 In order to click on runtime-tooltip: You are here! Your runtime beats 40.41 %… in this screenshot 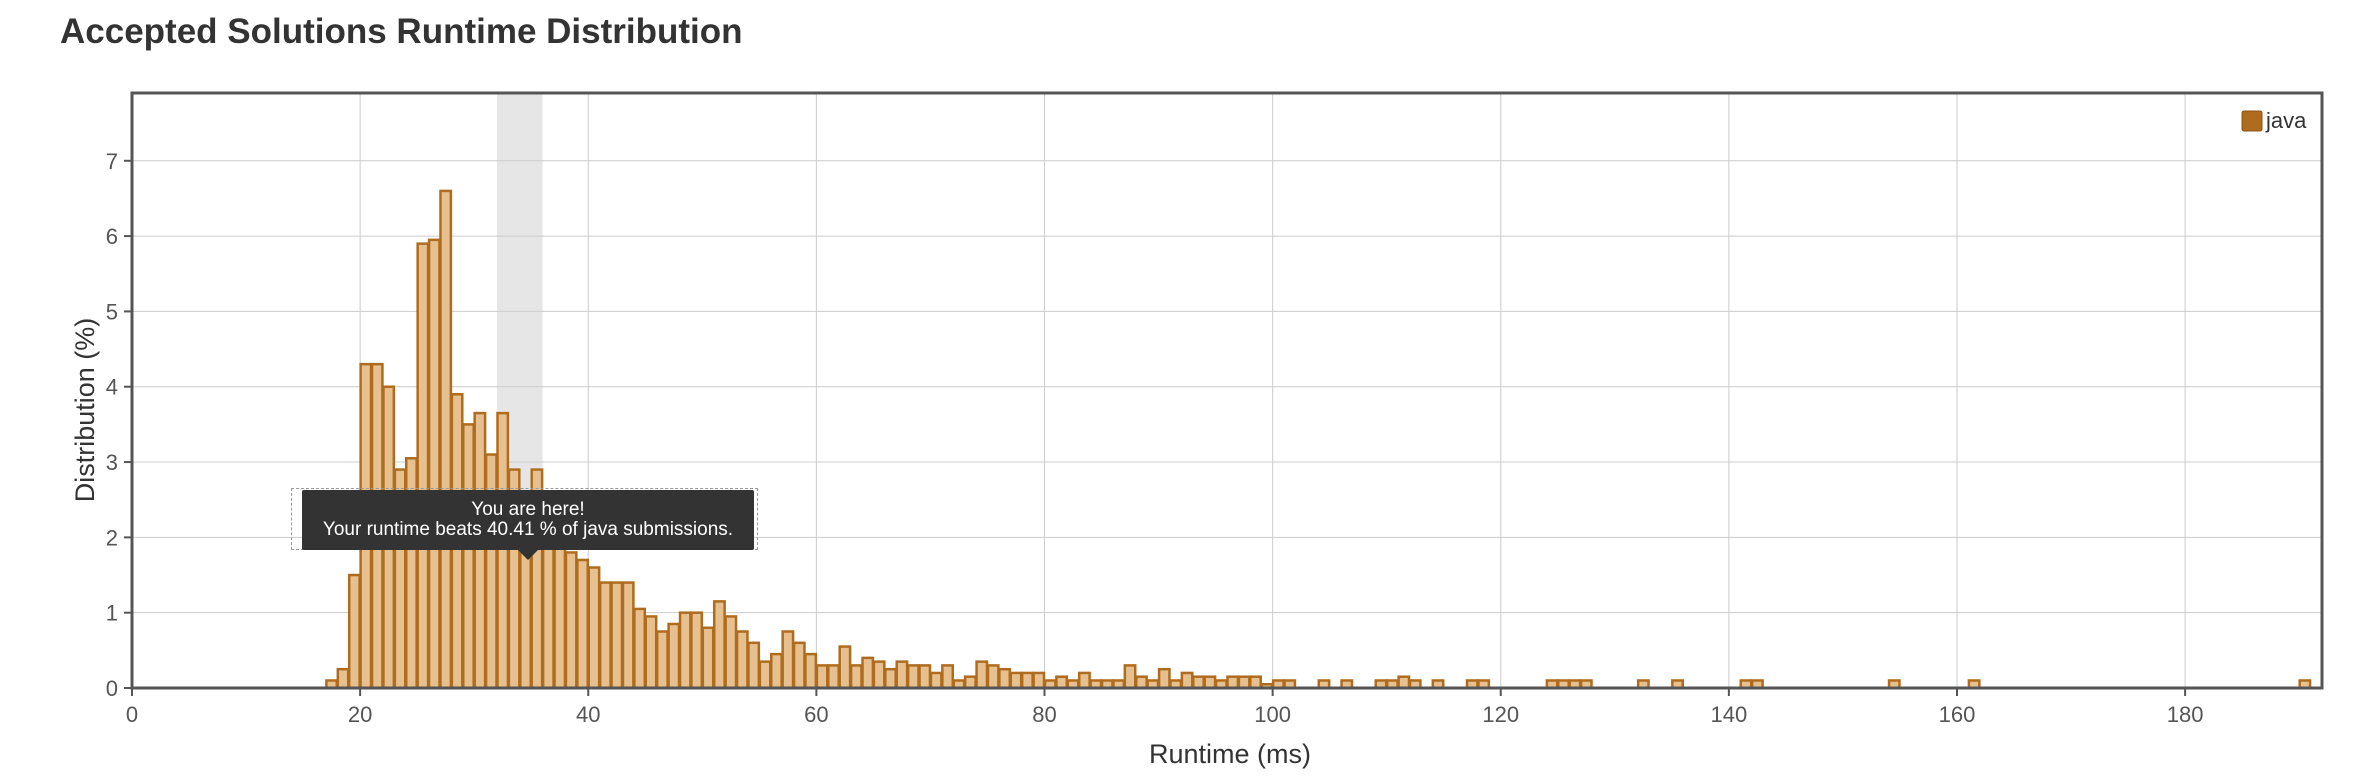, I will do `click(528, 520)`.